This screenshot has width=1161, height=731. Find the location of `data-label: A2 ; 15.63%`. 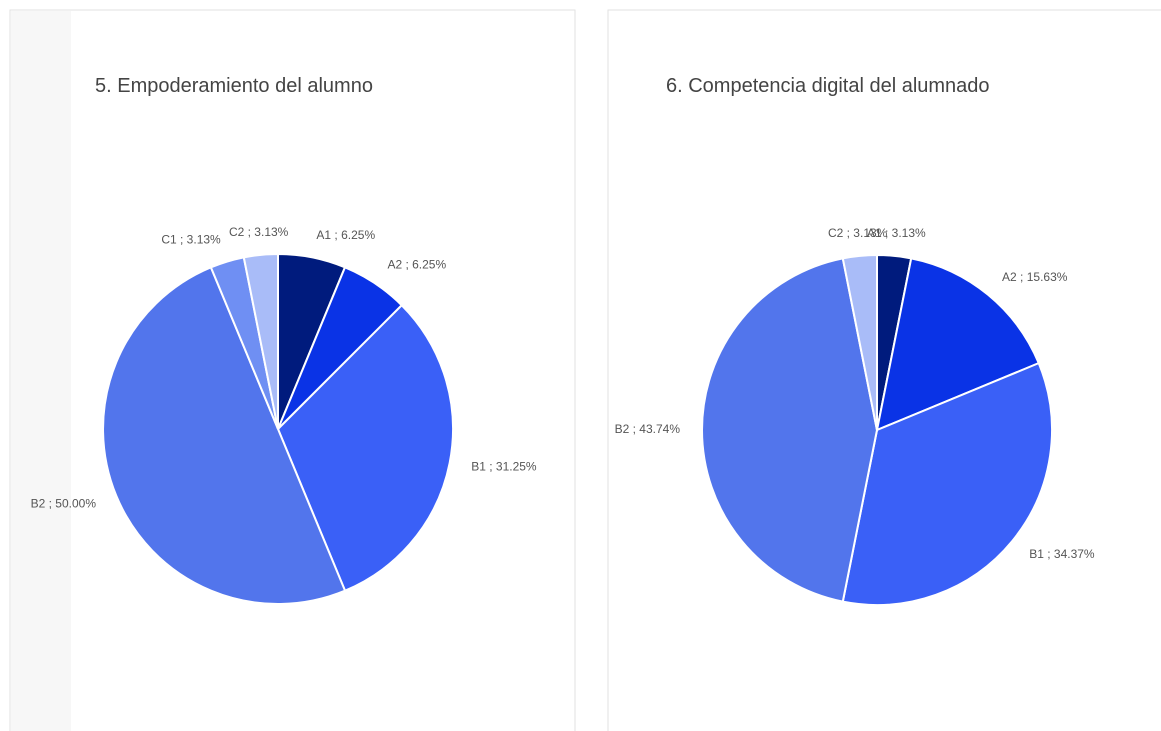

data-label: A2 ; 15.63% is located at coordinates (1035, 277).